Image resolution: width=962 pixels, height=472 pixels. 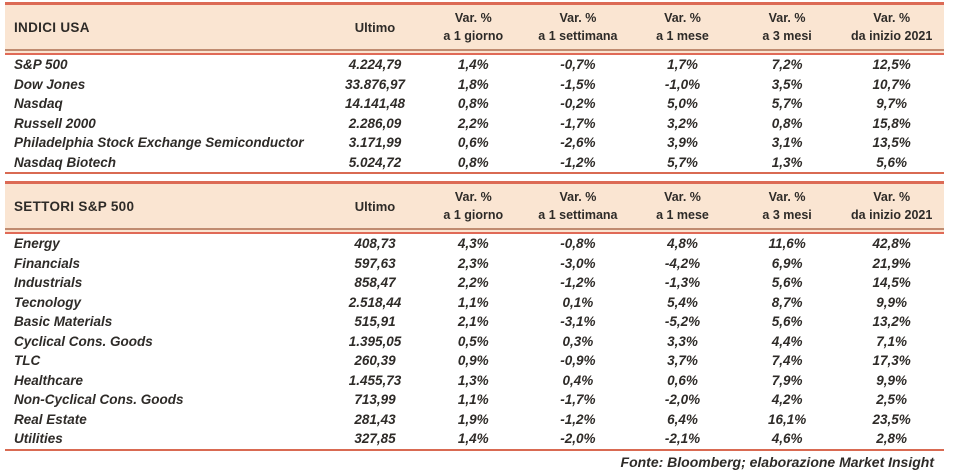 I want to click on var-1m-cell: 4,8%, so click(x=682, y=244).